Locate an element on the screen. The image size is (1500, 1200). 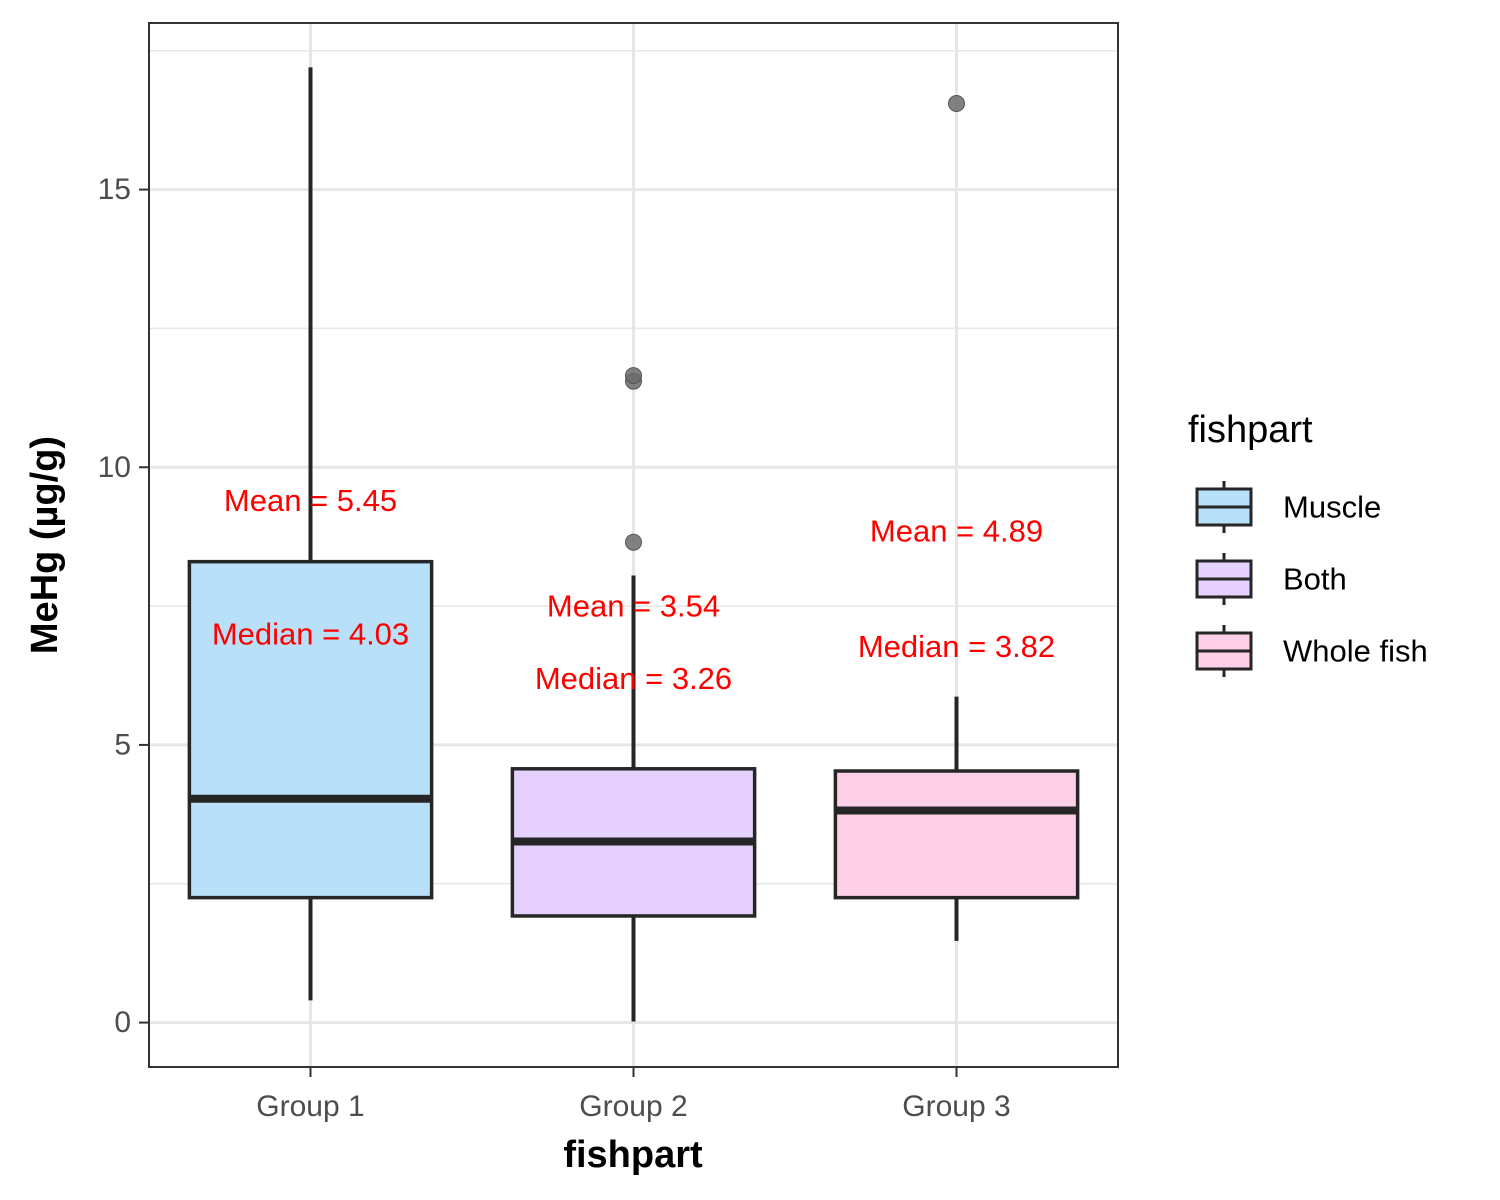
y-tick-label: 10 is located at coordinates (114, 467).